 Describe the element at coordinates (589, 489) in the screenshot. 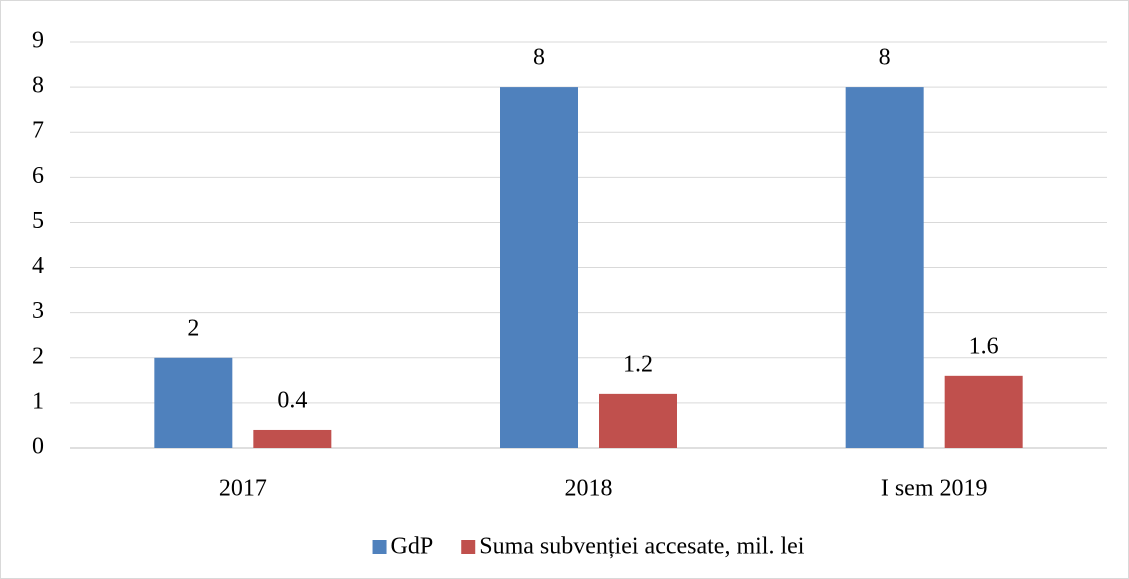

I see `x-tick-label: 2018` at that location.